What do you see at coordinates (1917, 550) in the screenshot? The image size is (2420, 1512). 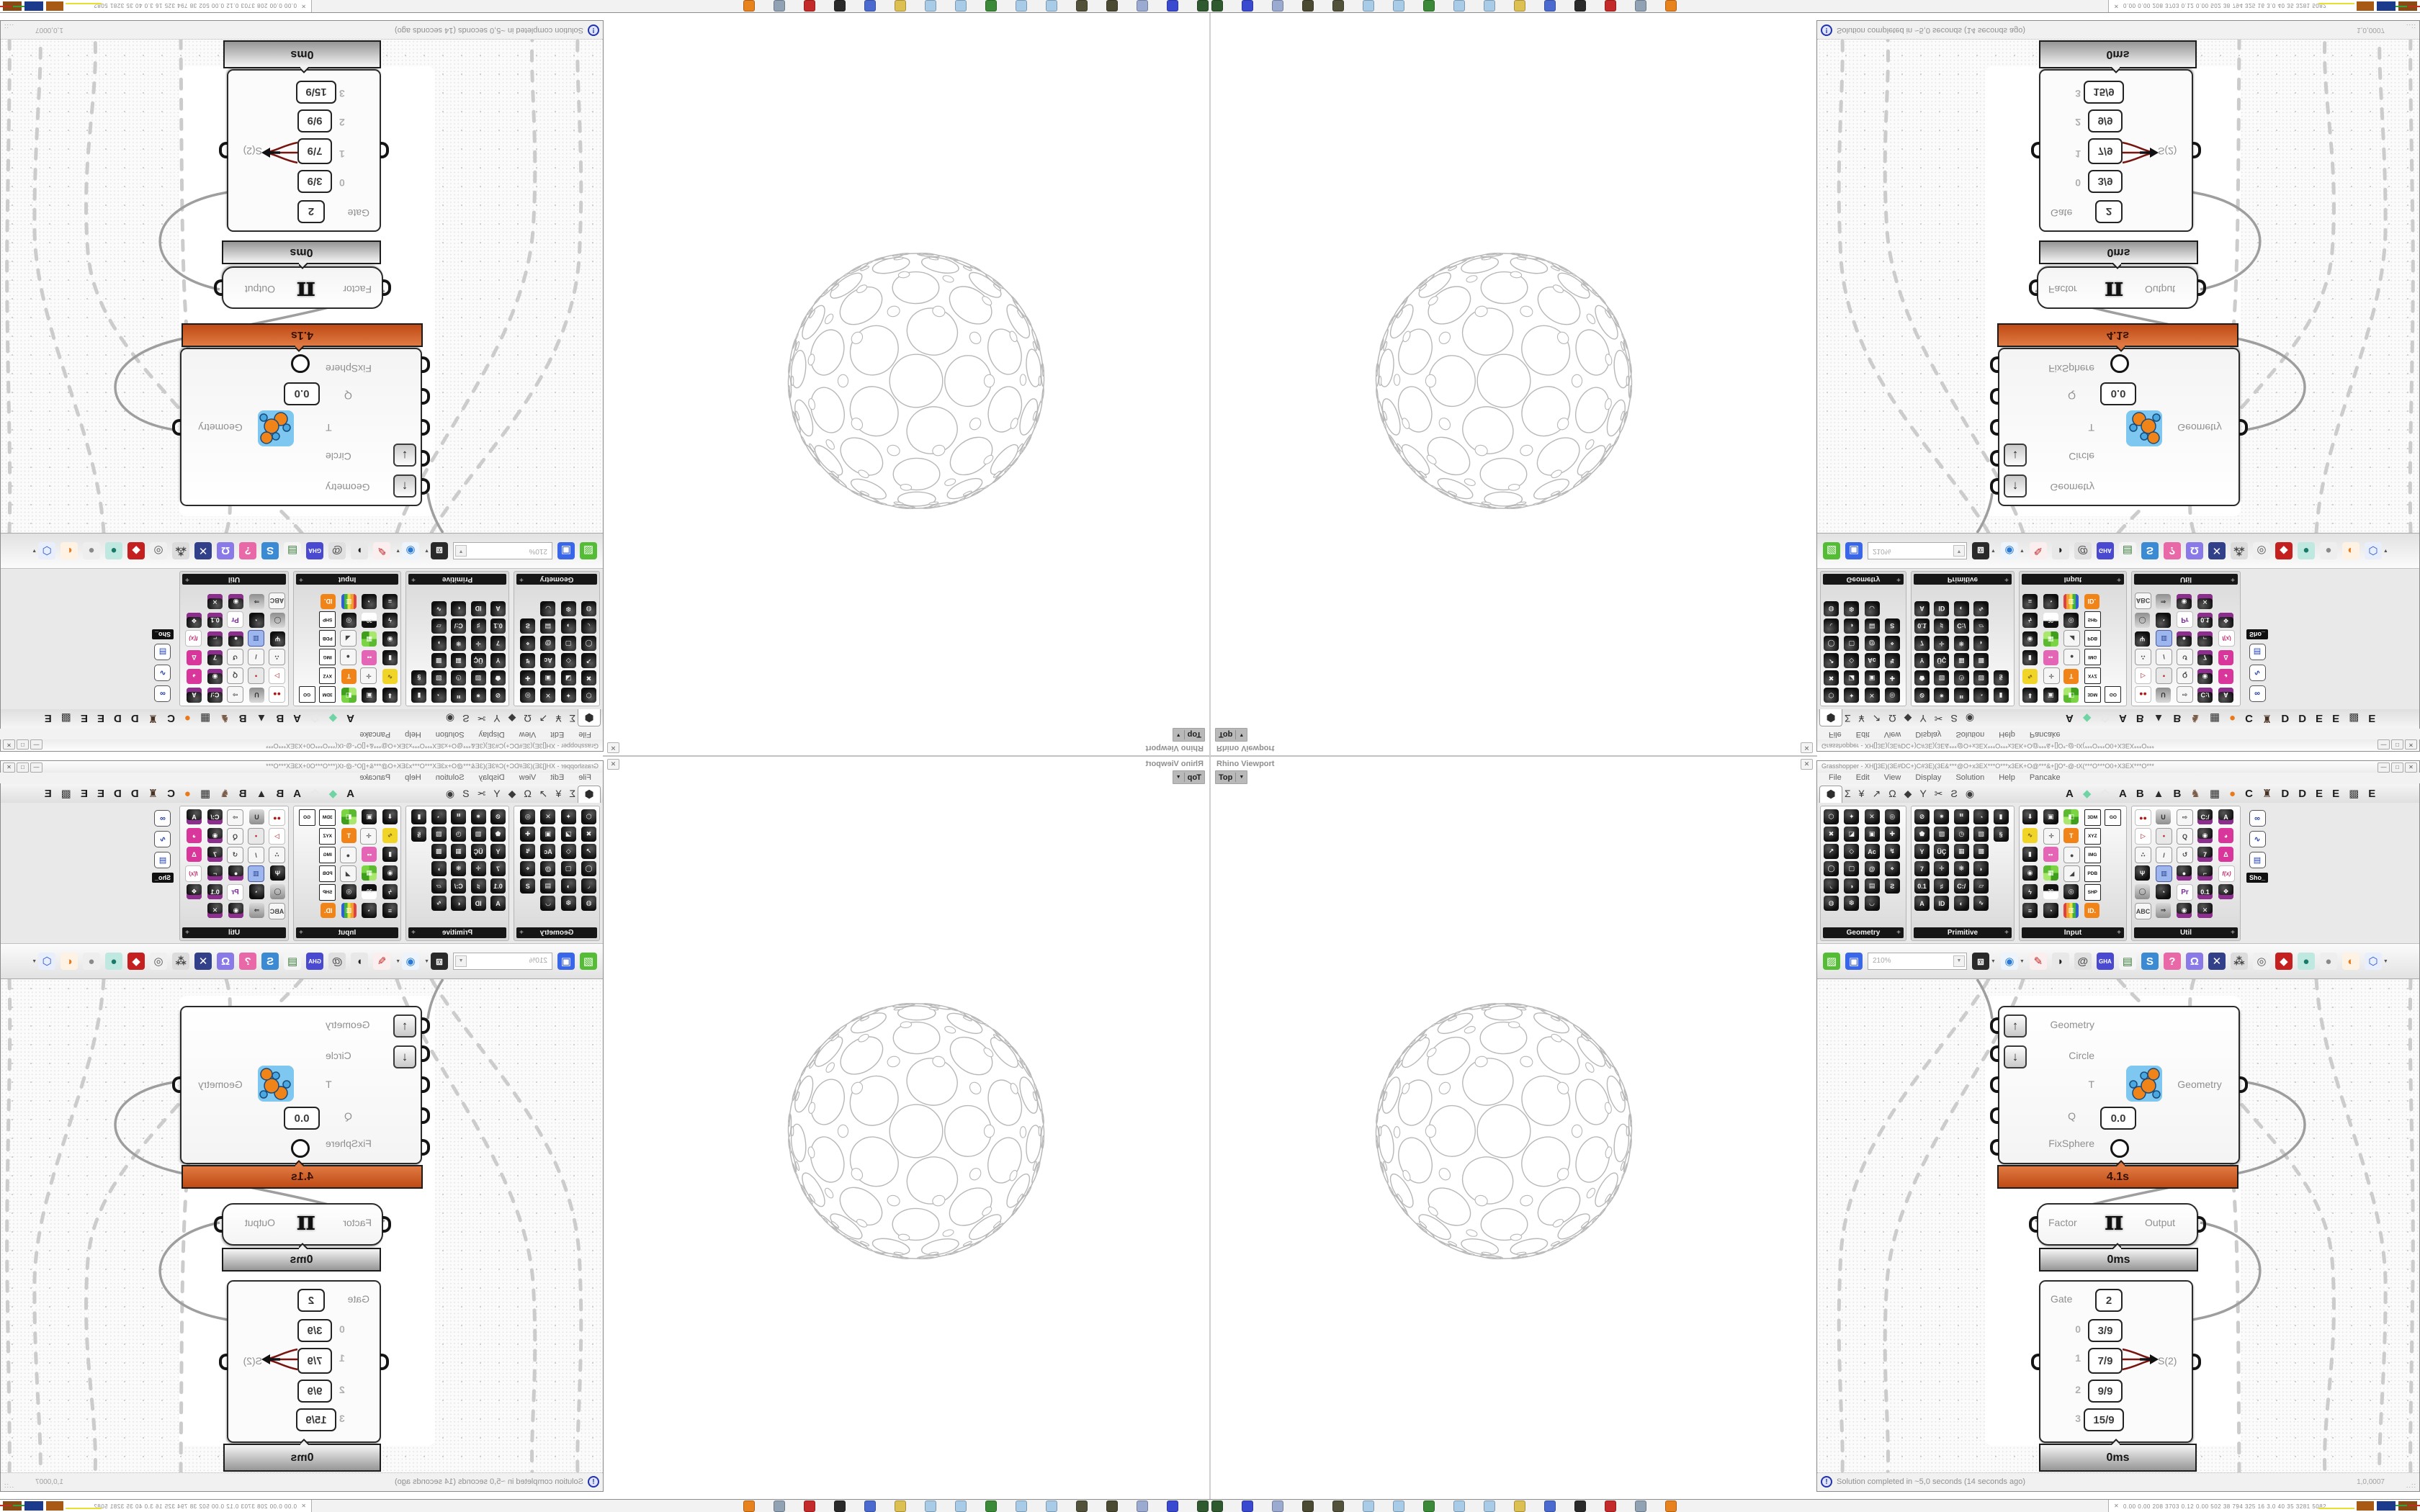 I see `canvas-zoom-box: 210% ▼` at bounding box center [1917, 550].